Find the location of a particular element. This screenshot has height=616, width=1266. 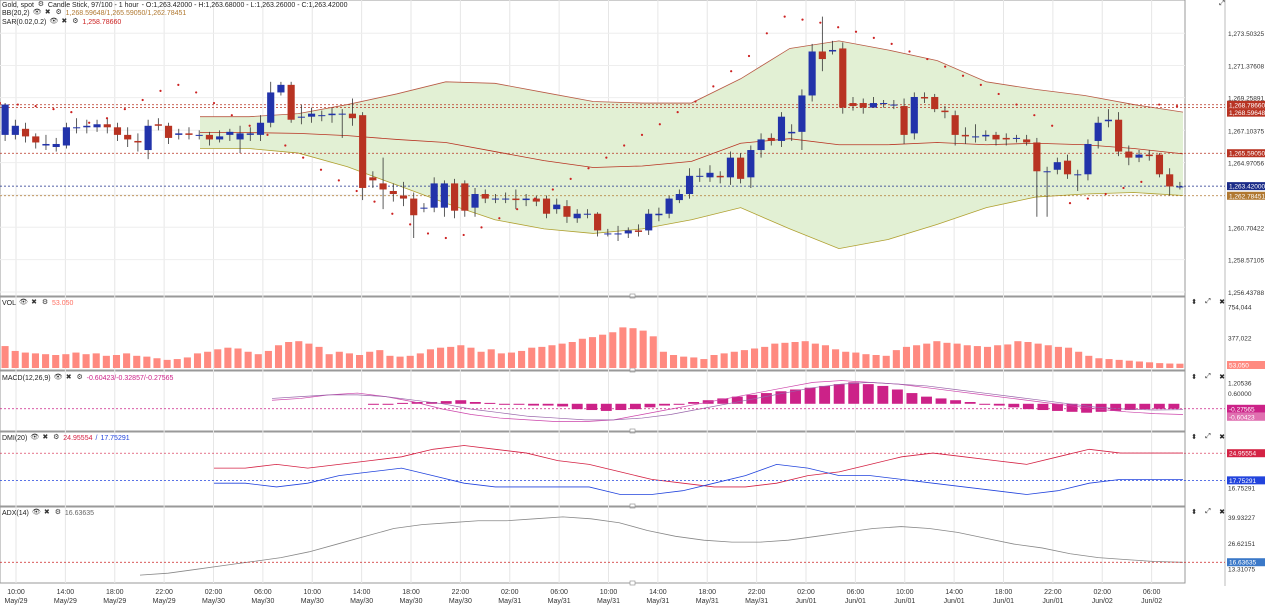

settings-icon: ⚙ is located at coordinates (41, 4).